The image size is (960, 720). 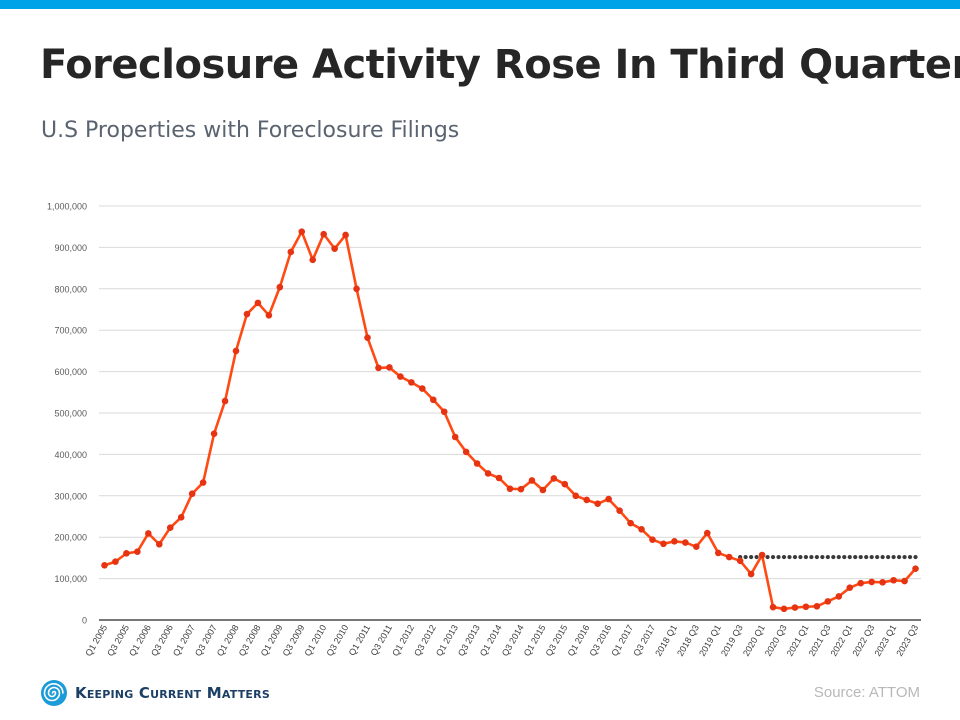 What do you see at coordinates (70, 455) in the screenshot?
I see `y-tick-label: 400,000` at bounding box center [70, 455].